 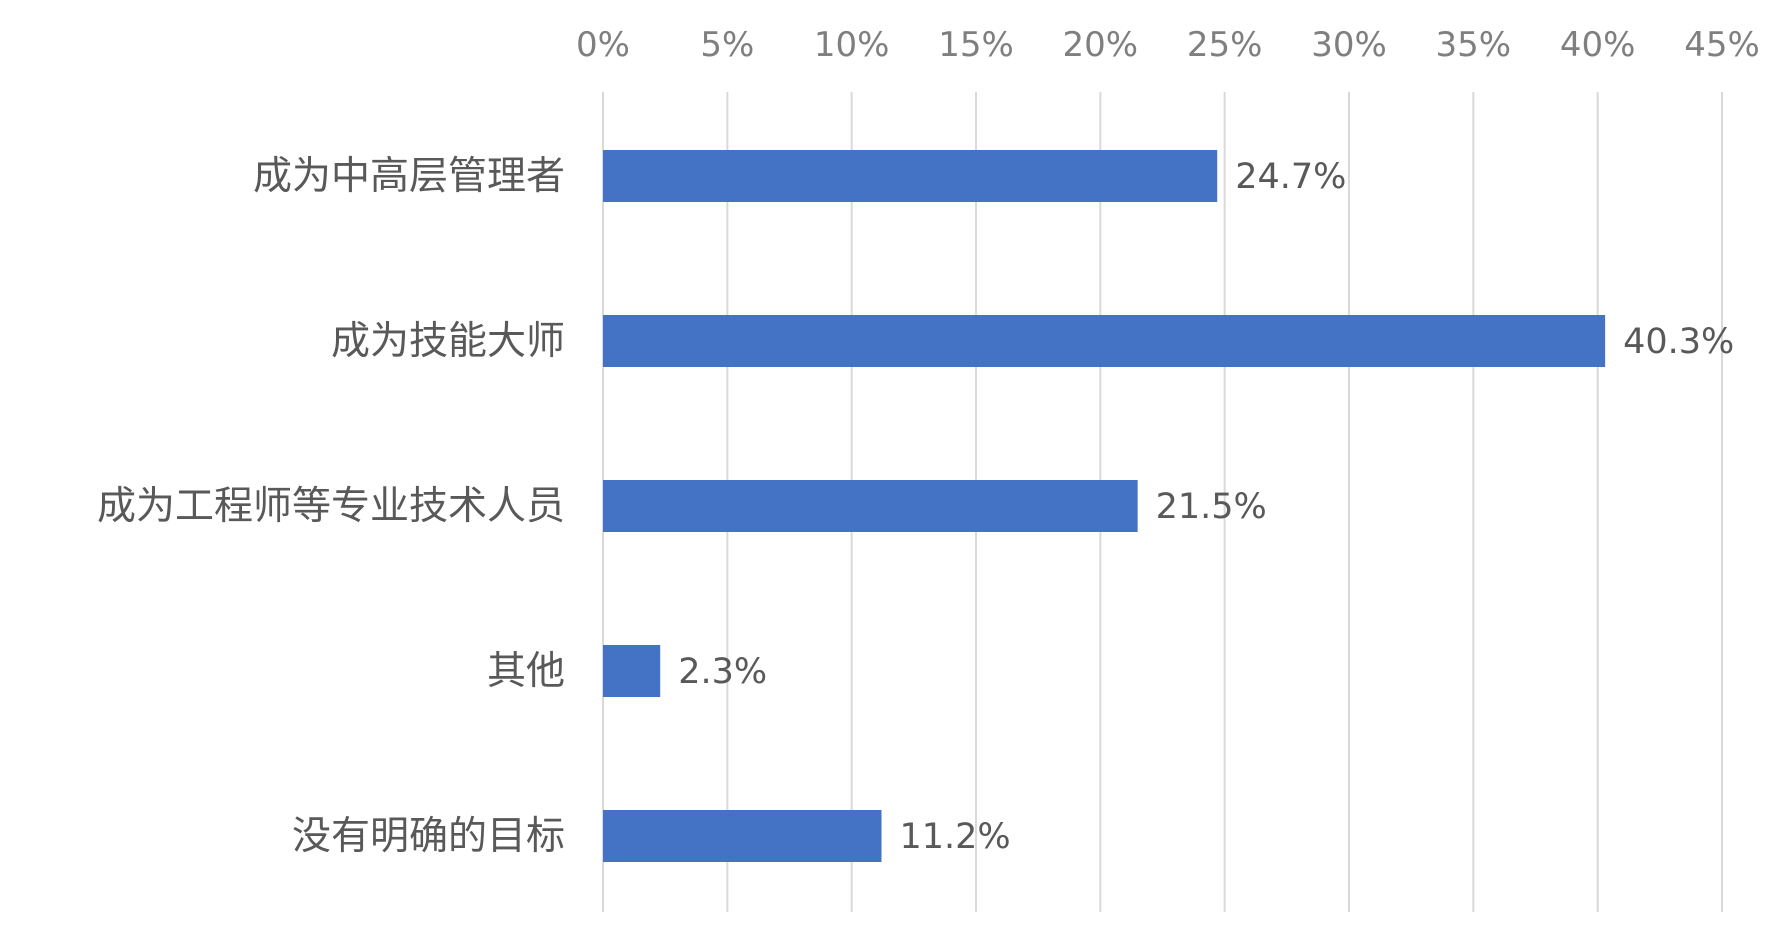 What do you see at coordinates (409, 176) in the screenshot?
I see `category-label: 成为中高层管理者` at bounding box center [409, 176].